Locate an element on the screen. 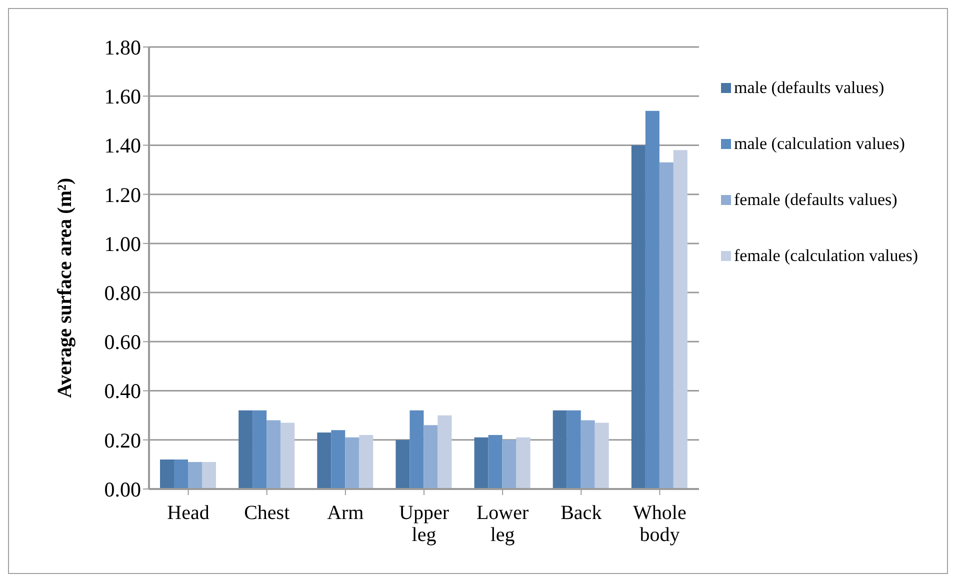  y-tick-label: 1.20 is located at coordinates (122, 194).